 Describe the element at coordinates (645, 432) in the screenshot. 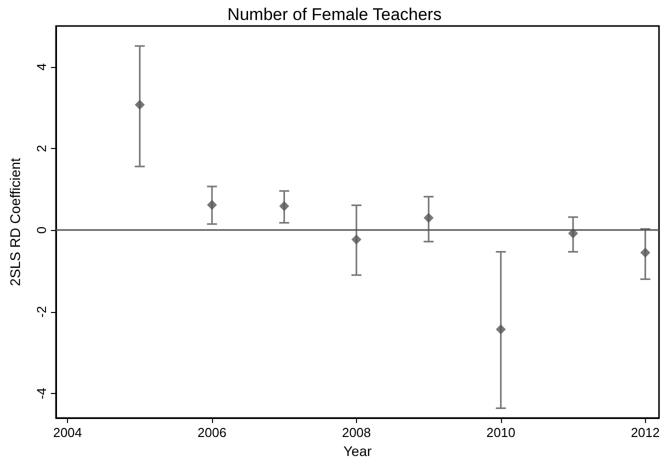

I see `x-tick-label: 2012` at that location.